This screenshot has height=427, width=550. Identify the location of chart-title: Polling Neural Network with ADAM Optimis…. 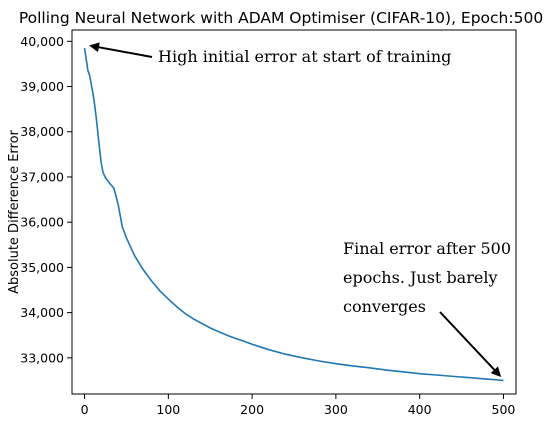
(281, 18).